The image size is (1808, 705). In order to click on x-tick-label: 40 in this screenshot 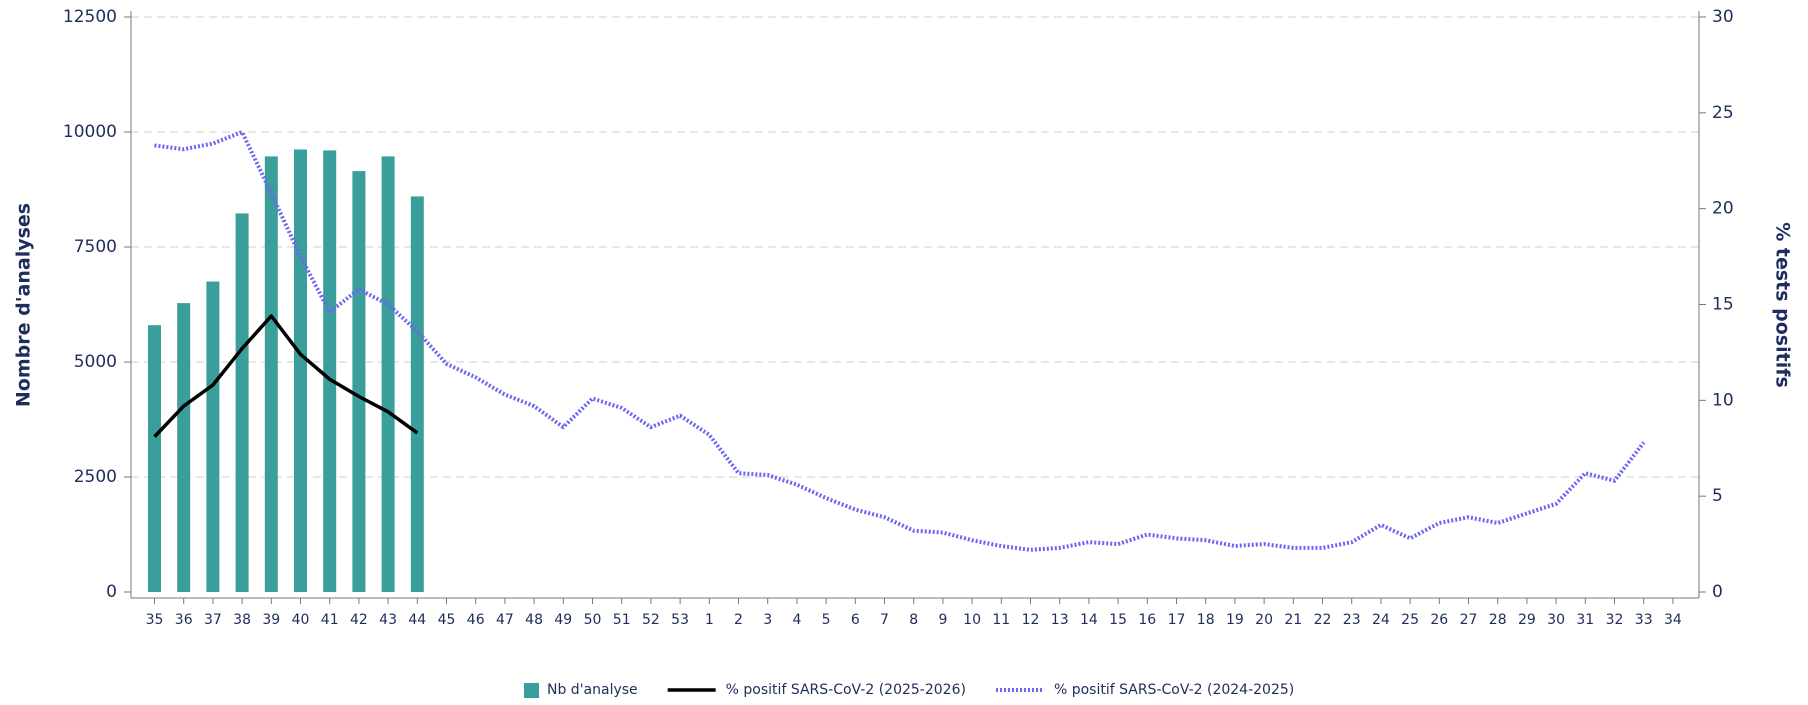, I will do `click(301, 620)`.